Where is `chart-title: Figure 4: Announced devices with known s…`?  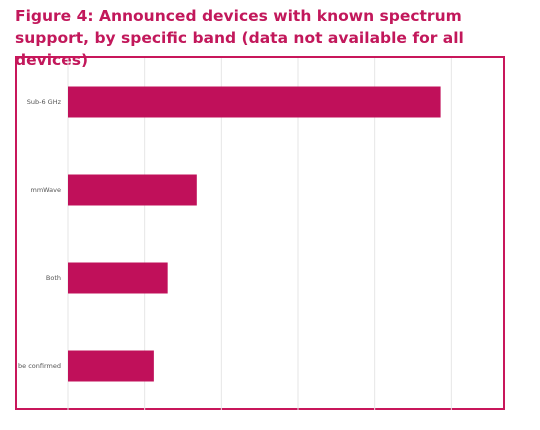
chart-title: Figure 4: Announced devices with known s… is located at coordinates (239, 38).